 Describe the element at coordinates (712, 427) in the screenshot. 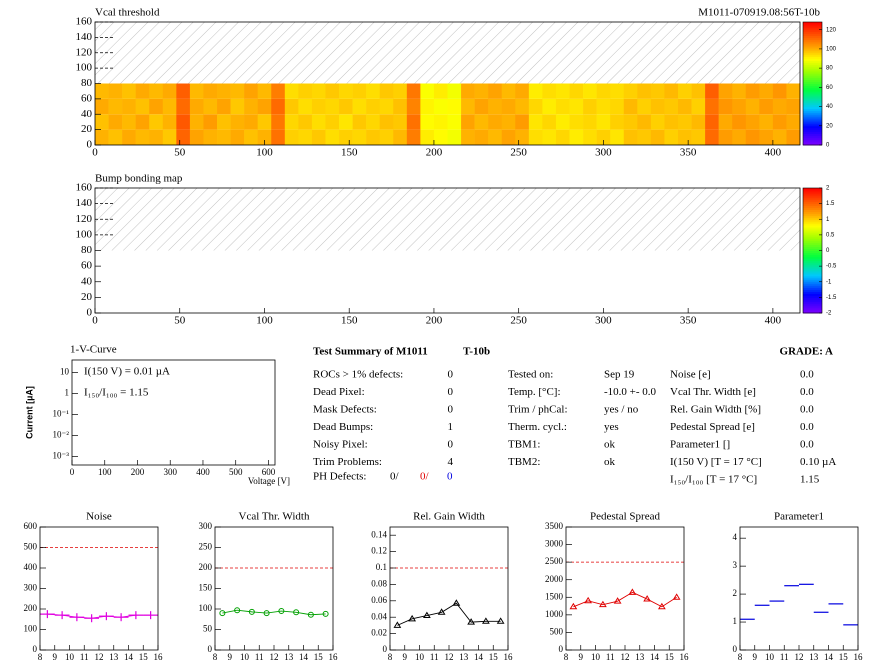

I see `summary-label: Pedestal Spread [e]` at that location.